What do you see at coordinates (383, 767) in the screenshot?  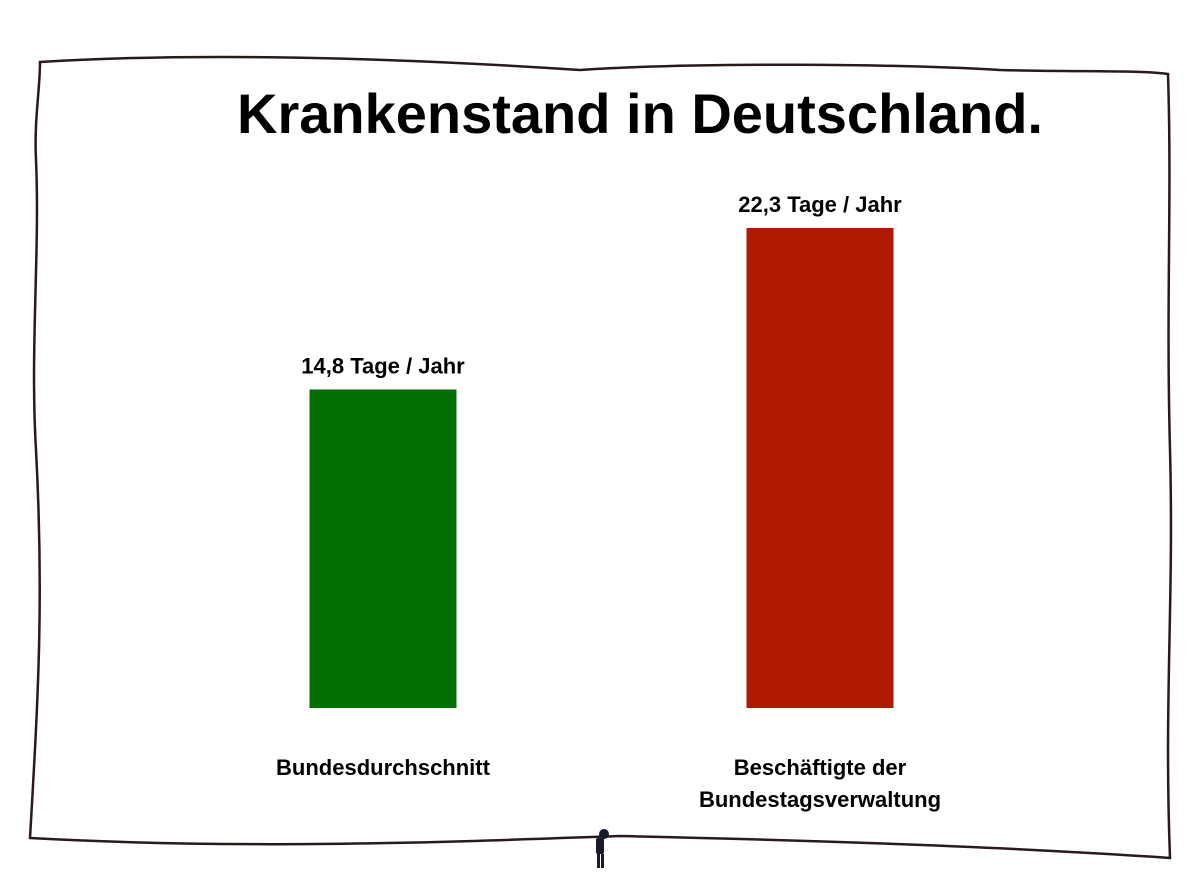 I see `category-label: Bundesdurchschnitt` at bounding box center [383, 767].